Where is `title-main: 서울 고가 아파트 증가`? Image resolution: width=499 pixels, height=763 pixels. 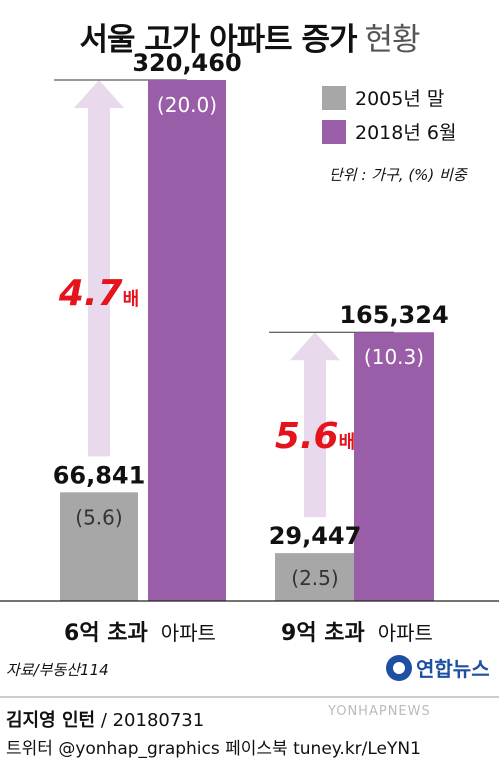 title-main: 서울 고가 아파트 증가 is located at coordinates (218, 39).